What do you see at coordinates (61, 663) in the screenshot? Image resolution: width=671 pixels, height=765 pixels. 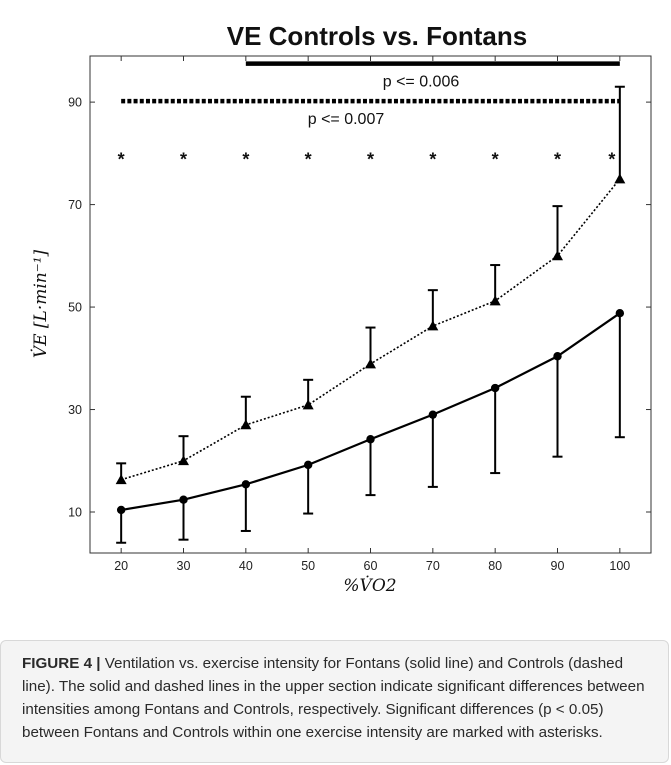 I see `caption-label: FIGURE 4 |` at bounding box center [61, 663].